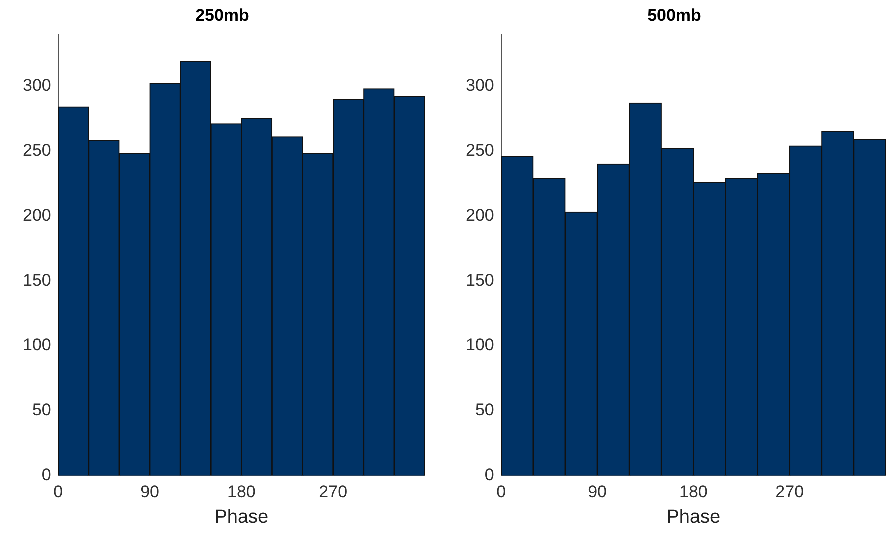 This screenshot has width=886, height=537. Describe the element at coordinates (675, 15) in the screenshot. I see `chart-title: 500mb` at that location.